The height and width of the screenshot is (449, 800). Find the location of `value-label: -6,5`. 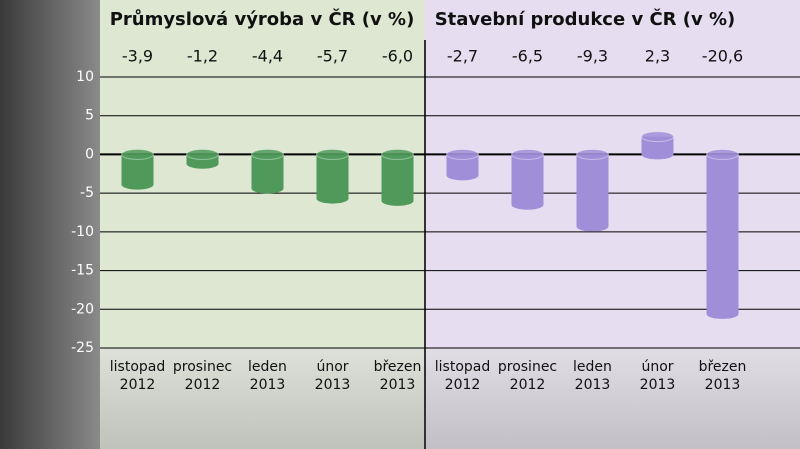

value-label: -6,5 is located at coordinates (527, 56).